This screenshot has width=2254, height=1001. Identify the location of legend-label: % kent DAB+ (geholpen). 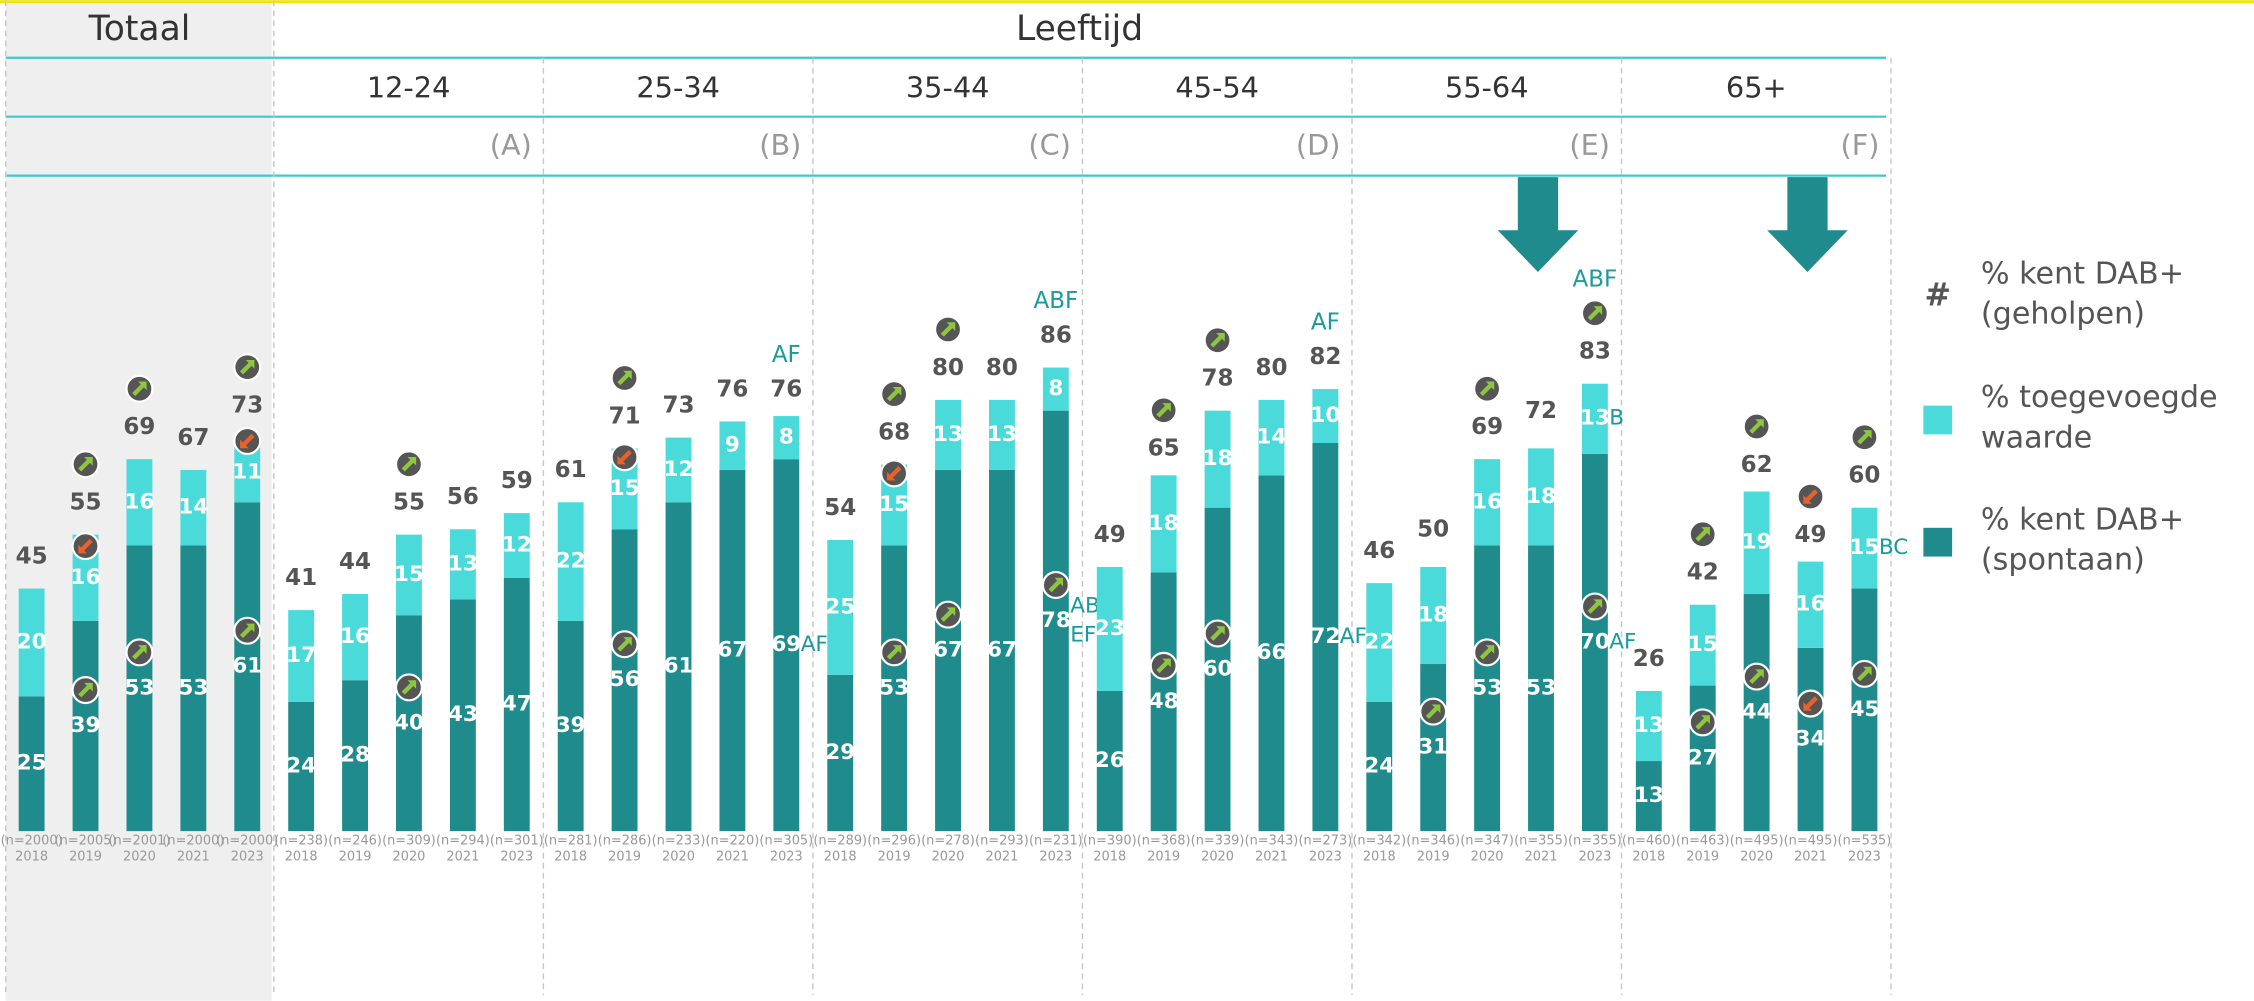
(2082, 293).